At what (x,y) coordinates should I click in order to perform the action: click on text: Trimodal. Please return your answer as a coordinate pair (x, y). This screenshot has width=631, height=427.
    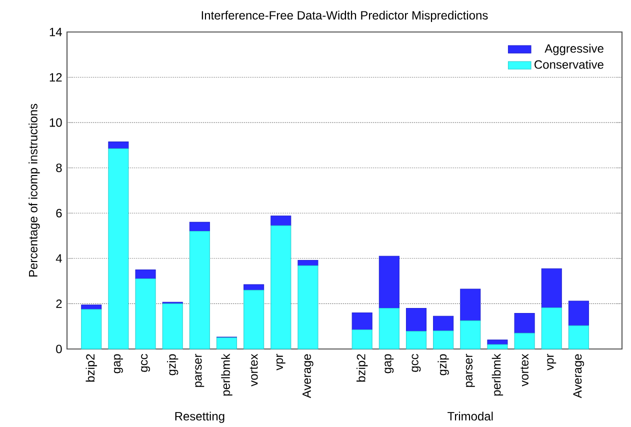
    Looking at the image, I should click on (470, 416).